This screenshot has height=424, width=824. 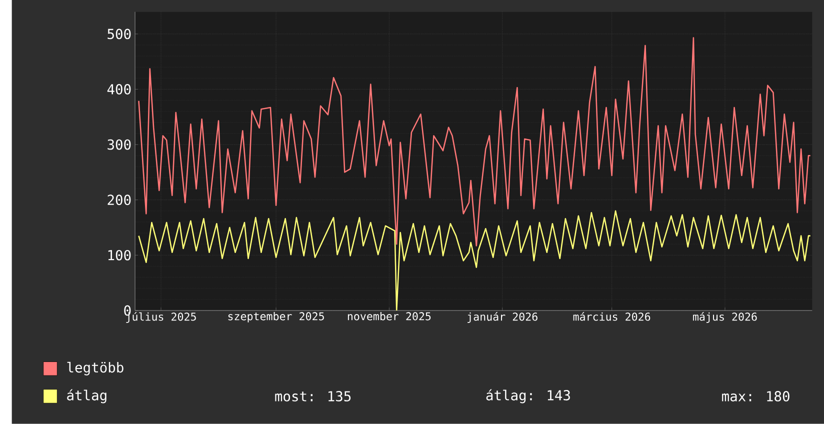 I want to click on x-tick-label: május 2026, so click(x=725, y=317).